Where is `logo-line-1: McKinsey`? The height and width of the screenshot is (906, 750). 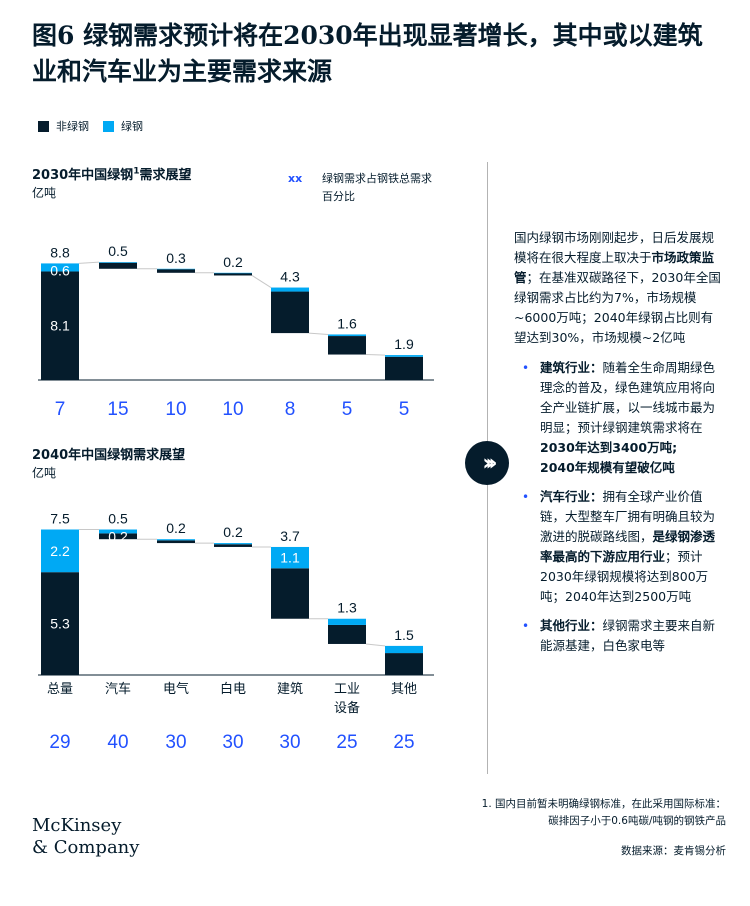
logo-line-1: McKinsey is located at coordinates (77, 825).